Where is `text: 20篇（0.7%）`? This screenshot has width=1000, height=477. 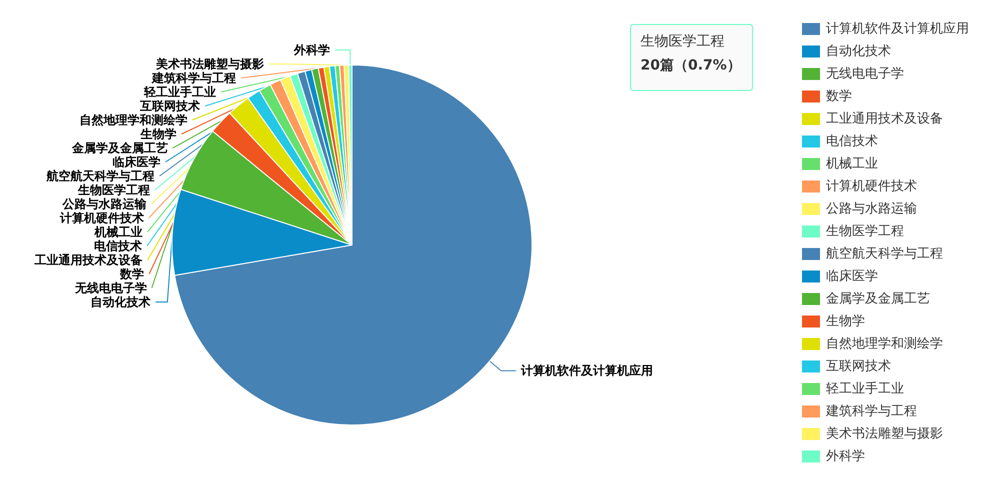 text: 20篇（0.7%） is located at coordinates (690, 66).